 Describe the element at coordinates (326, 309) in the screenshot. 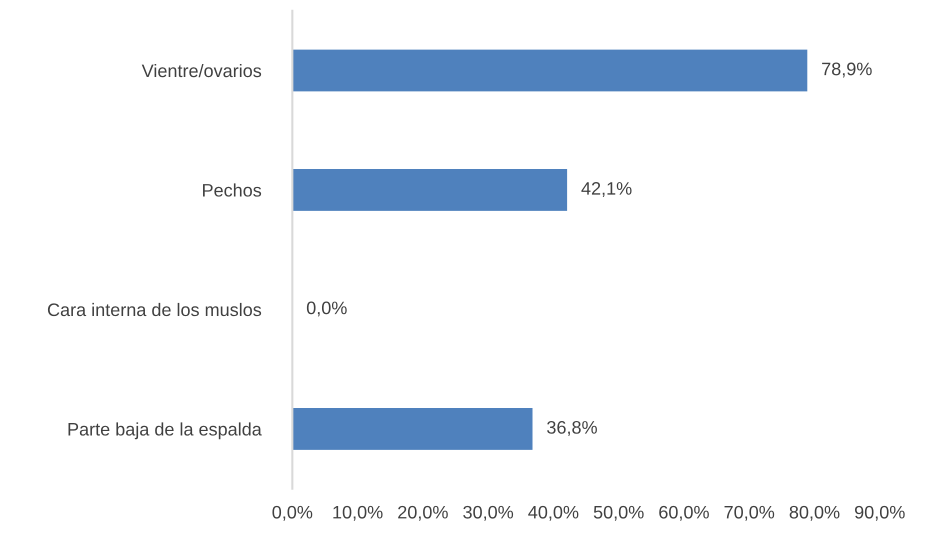

I see `data-label: 0,0%` at that location.